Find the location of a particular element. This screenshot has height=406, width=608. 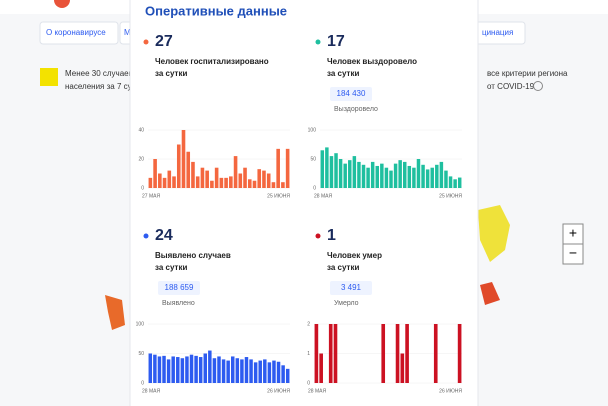

y-tick-label: 50 is located at coordinates (313, 159).